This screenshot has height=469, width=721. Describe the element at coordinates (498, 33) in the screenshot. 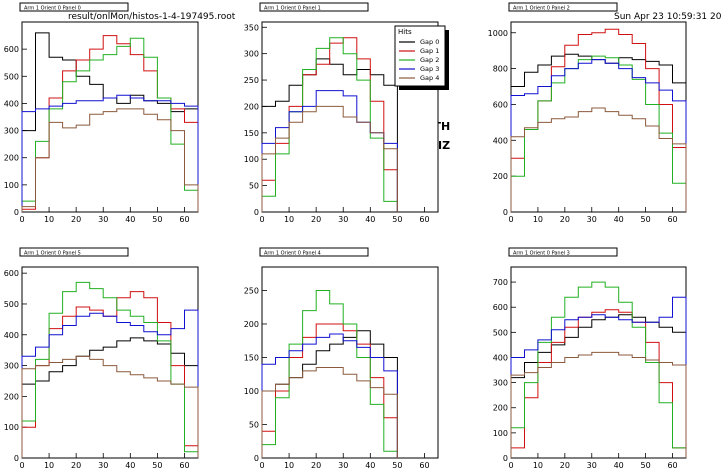

I see `y-tick-label: 1000` at that location.